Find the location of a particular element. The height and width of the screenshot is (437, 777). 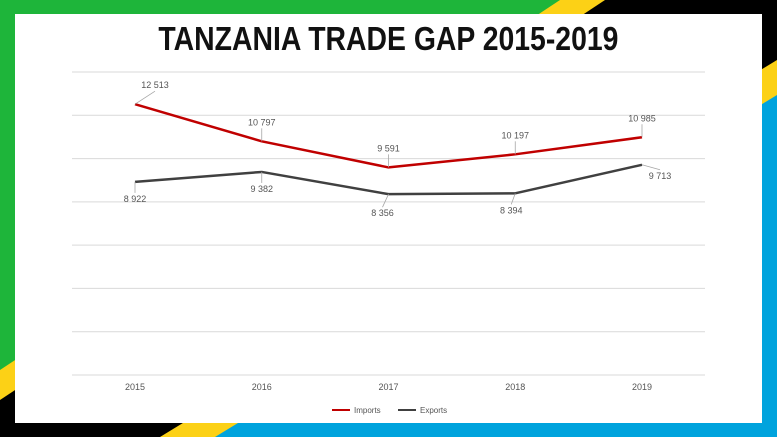

data-label-imports: 12 513 is located at coordinates (155, 85).